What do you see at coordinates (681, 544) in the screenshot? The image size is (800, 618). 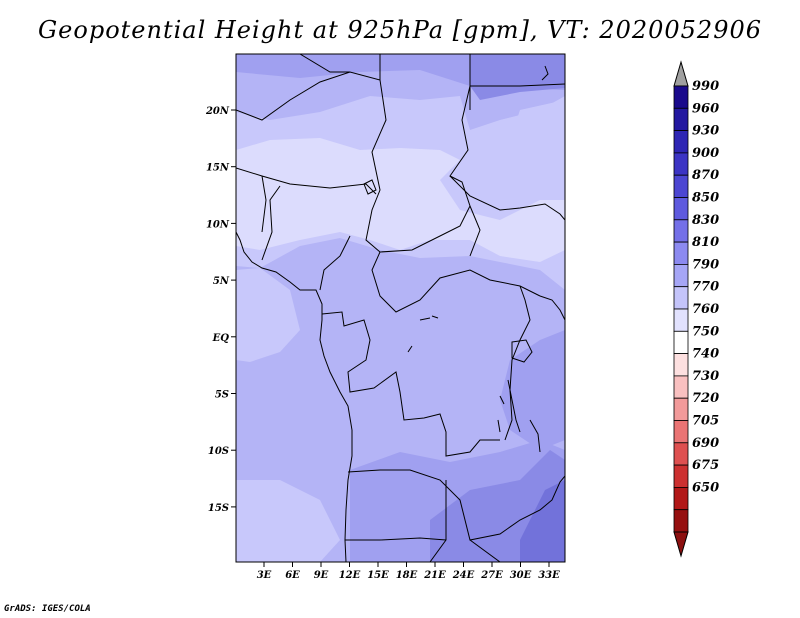 I see `colorbar-bottom-arrow` at bounding box center [681, 544].